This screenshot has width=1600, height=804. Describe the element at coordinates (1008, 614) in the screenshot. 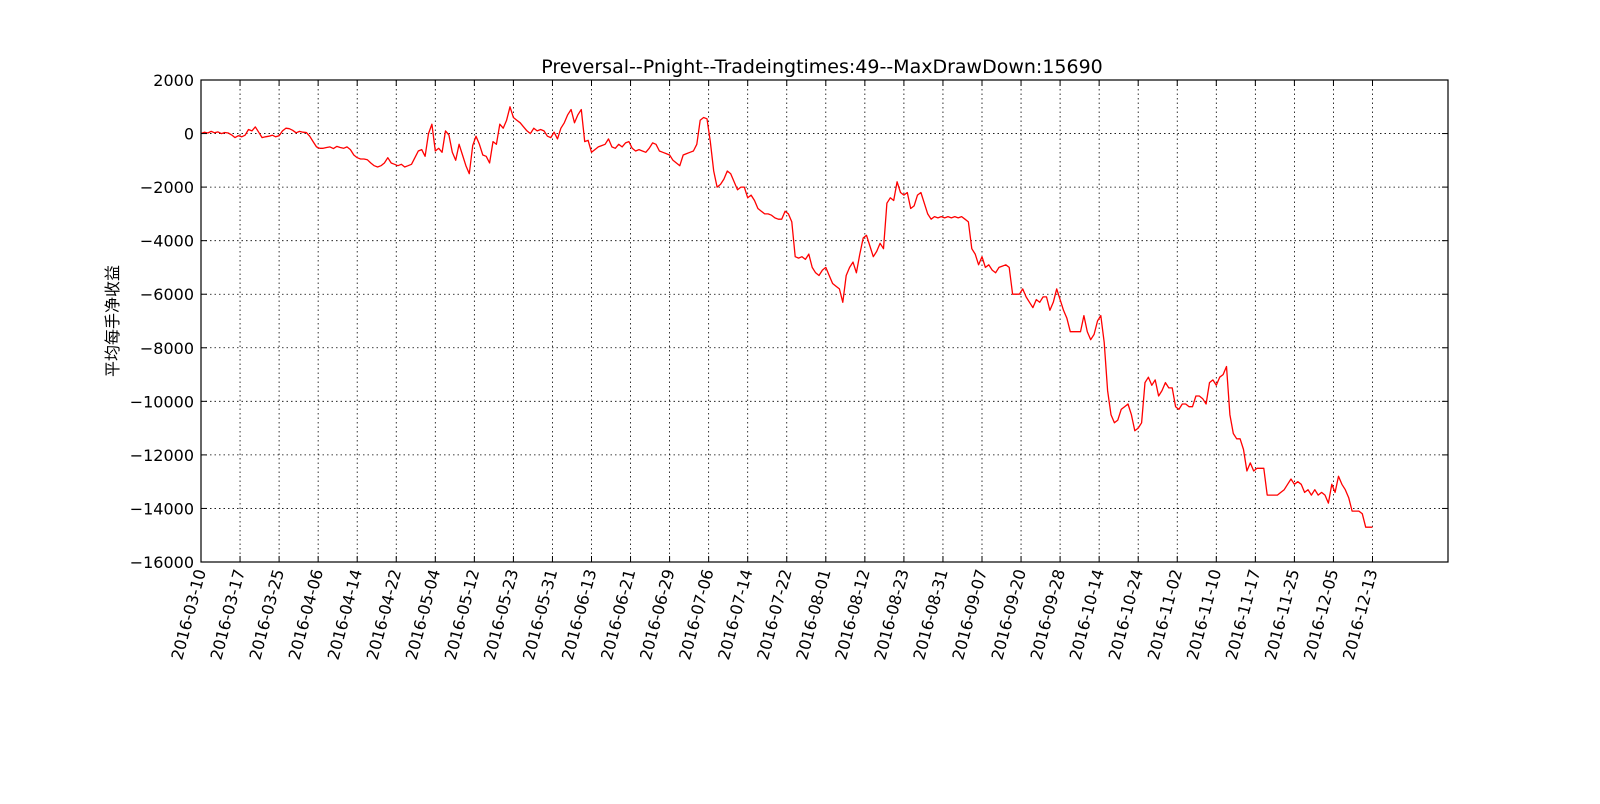

I see `x-tick-label: 2016-09-20` at that location.